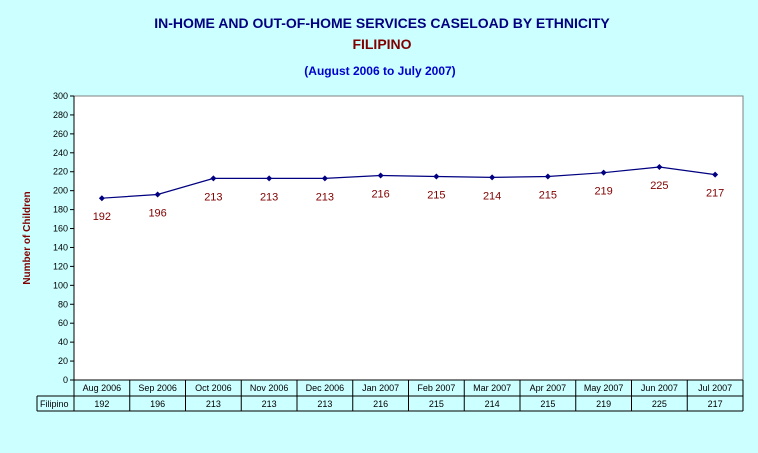 The width and height of the screenshot is (758, 453). I want to click on y-tick-label: 20, so click(63, 361).